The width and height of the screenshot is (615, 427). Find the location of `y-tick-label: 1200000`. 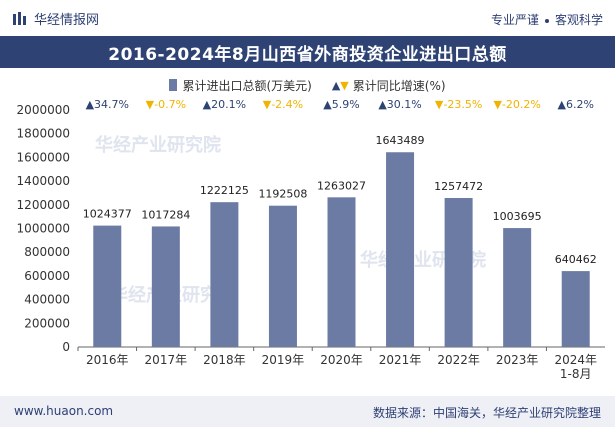

y-tick-label: 1200000 is located at coordinates (43, 205).